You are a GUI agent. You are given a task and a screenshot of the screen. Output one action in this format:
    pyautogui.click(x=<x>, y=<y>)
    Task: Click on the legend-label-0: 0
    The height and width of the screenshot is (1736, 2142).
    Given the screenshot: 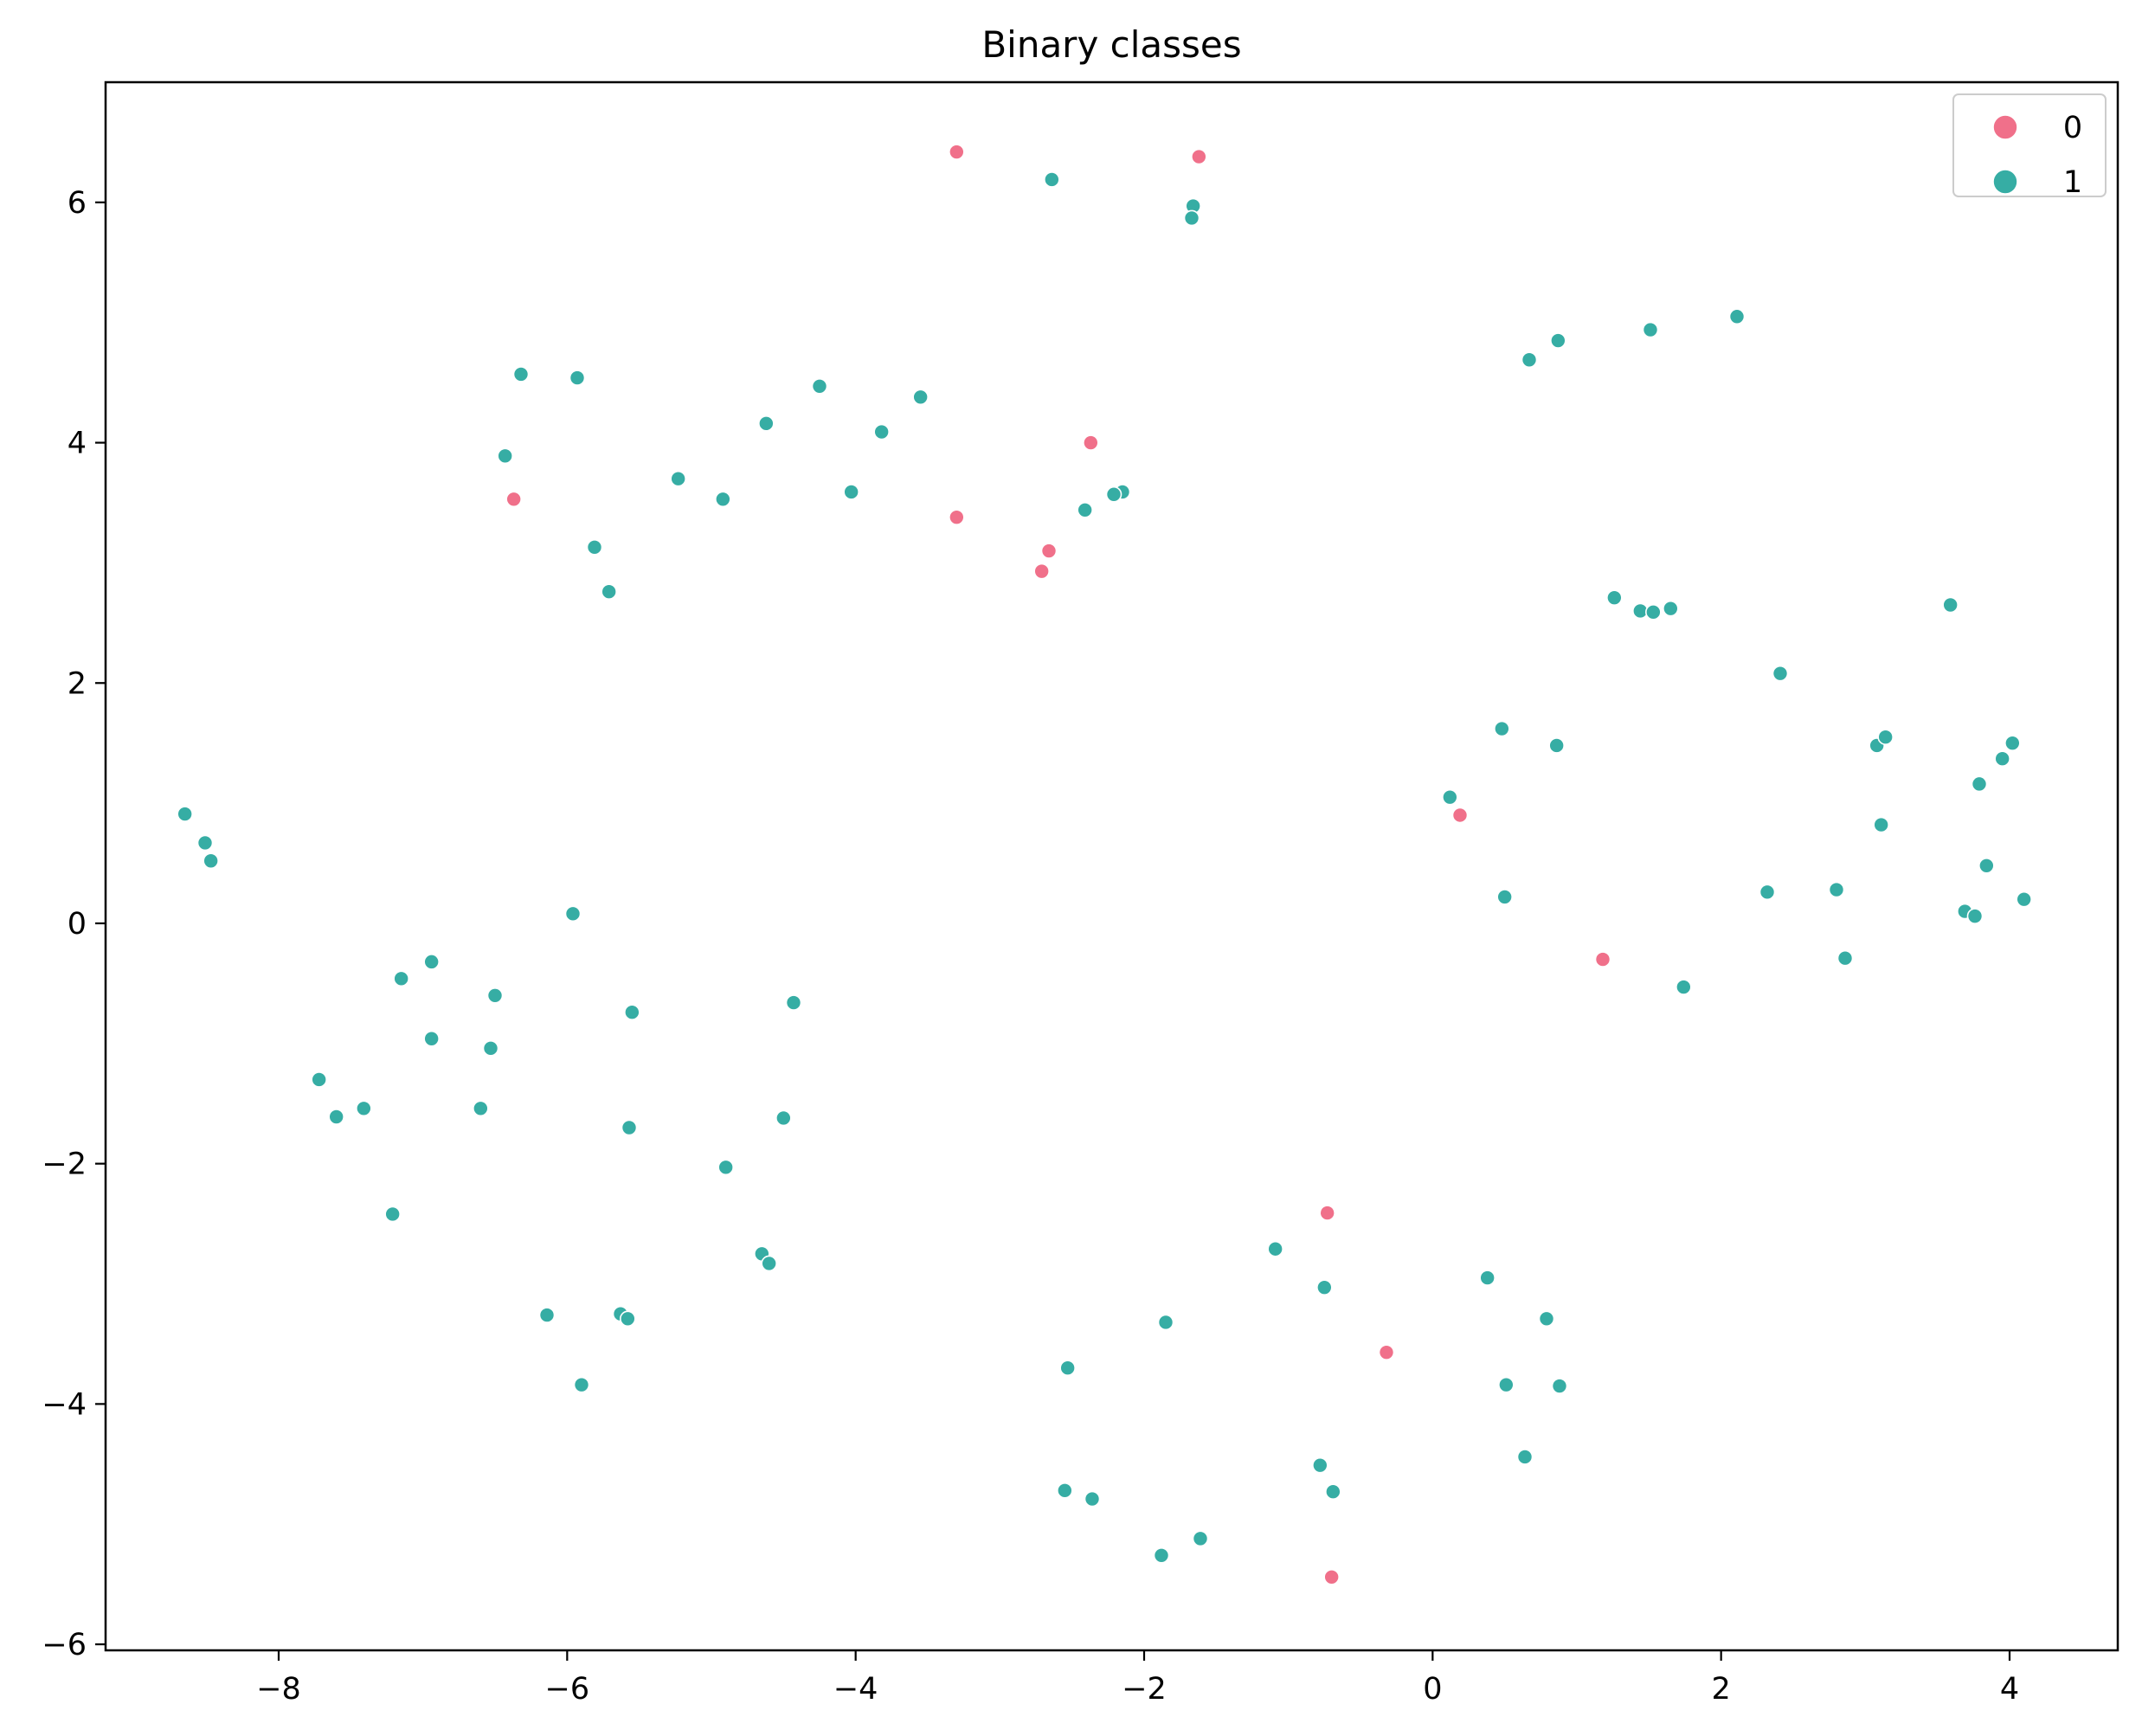 What is the action you would take?
    pyautogui.click(x=2072, y=128)
    